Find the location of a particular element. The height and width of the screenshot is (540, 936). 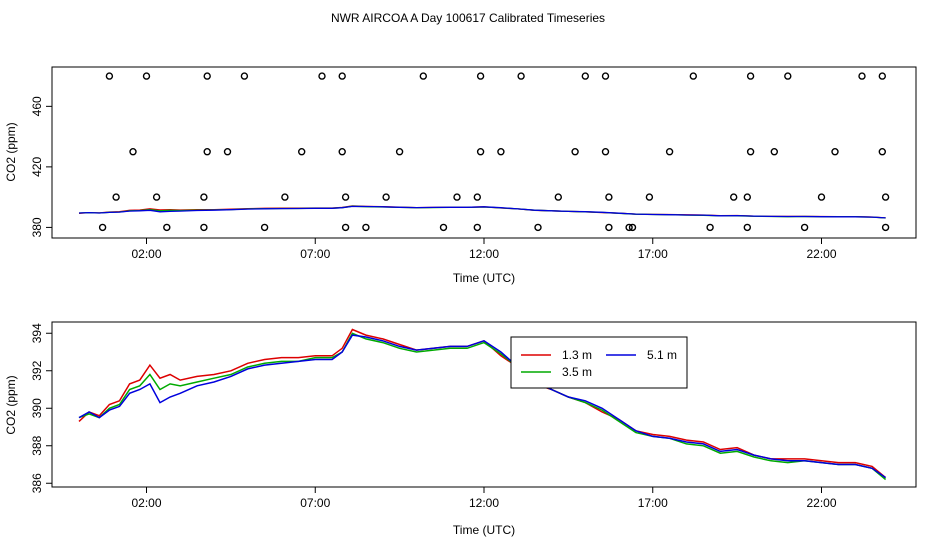

panel-top-x-tick-label: 07:00 is located at coordinates (315, 254).